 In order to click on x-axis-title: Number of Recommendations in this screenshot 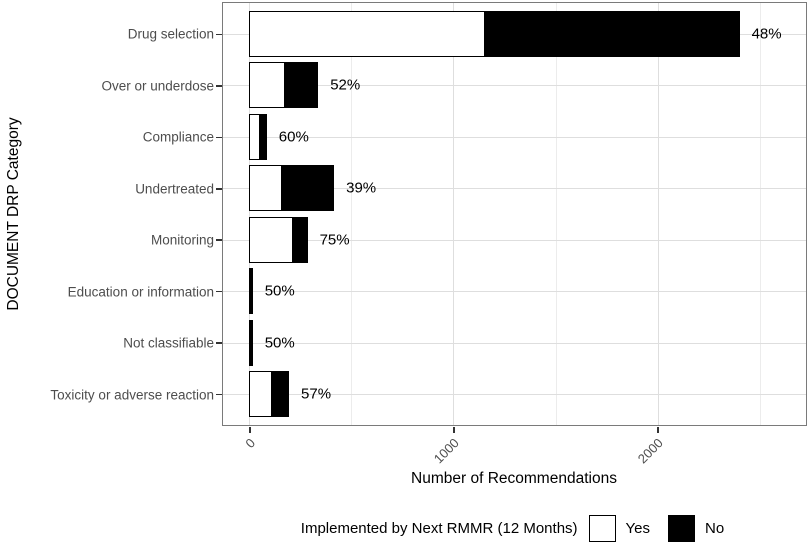, I will do `click(514, 478)`.